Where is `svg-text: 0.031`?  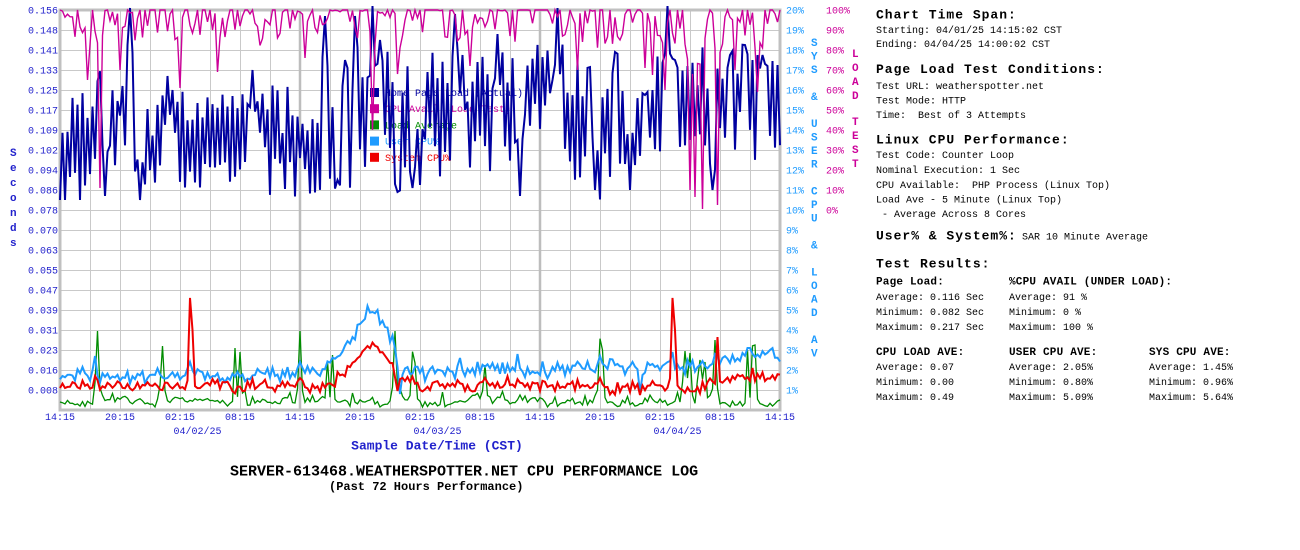 svg-text: 0.031 is located at coordinates (43, 332).